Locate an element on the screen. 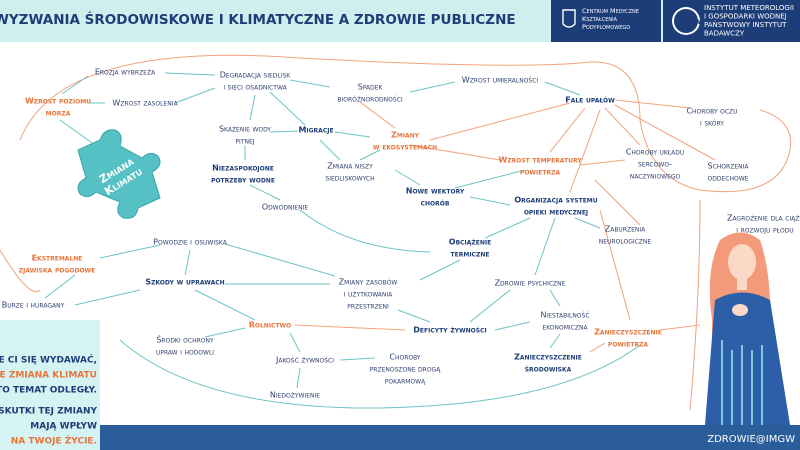 The image size is (800, 450). node-label: w ekosystemach is located at coordinates (405, 147).